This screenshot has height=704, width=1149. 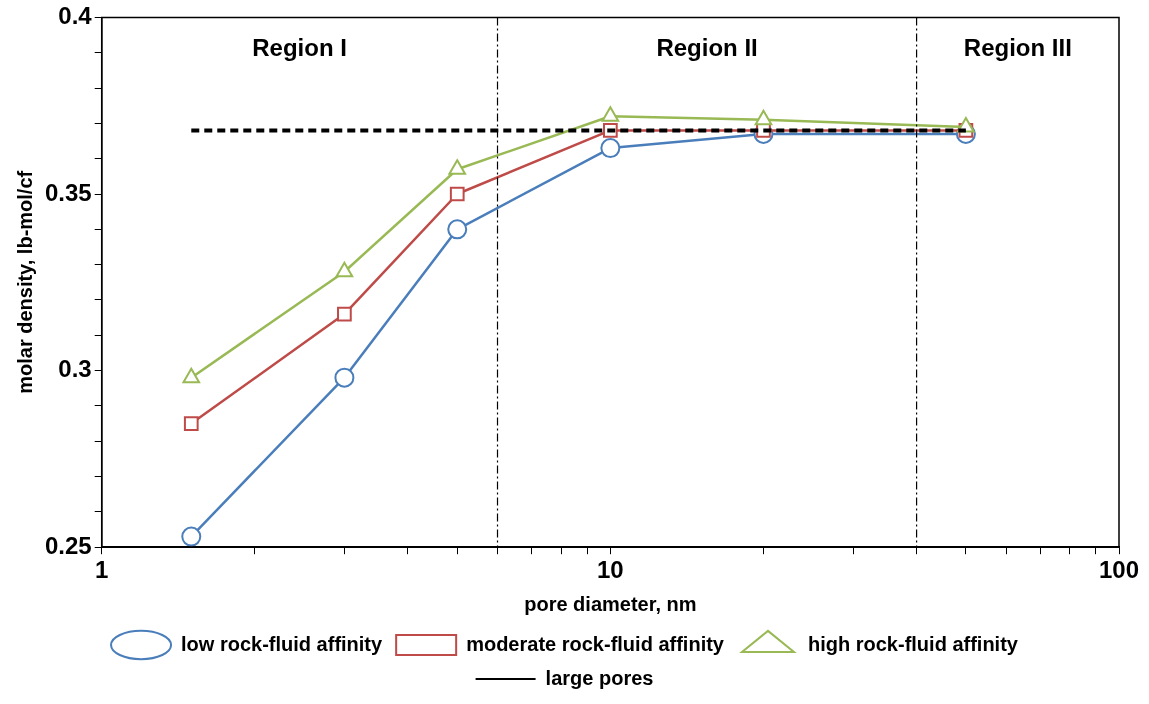 I want to click on x-tick-label: 100, so click(x=1119, y=570).